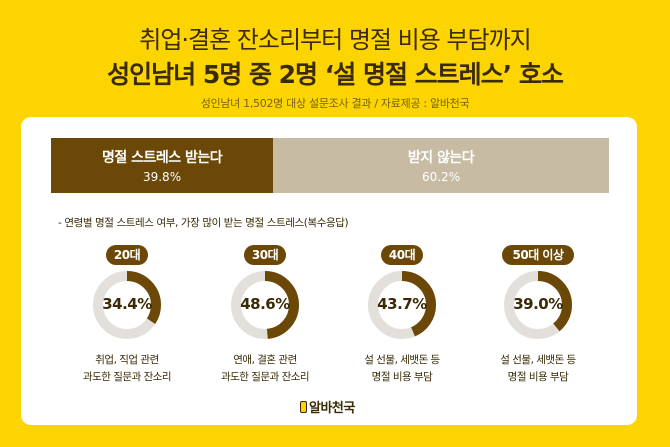 The height and width of the screenshot is (447, 670). What do you see at coordinates (265, 255) in the screenshot?
I see `age-badge: 30대` at bounding box center [265, 255].